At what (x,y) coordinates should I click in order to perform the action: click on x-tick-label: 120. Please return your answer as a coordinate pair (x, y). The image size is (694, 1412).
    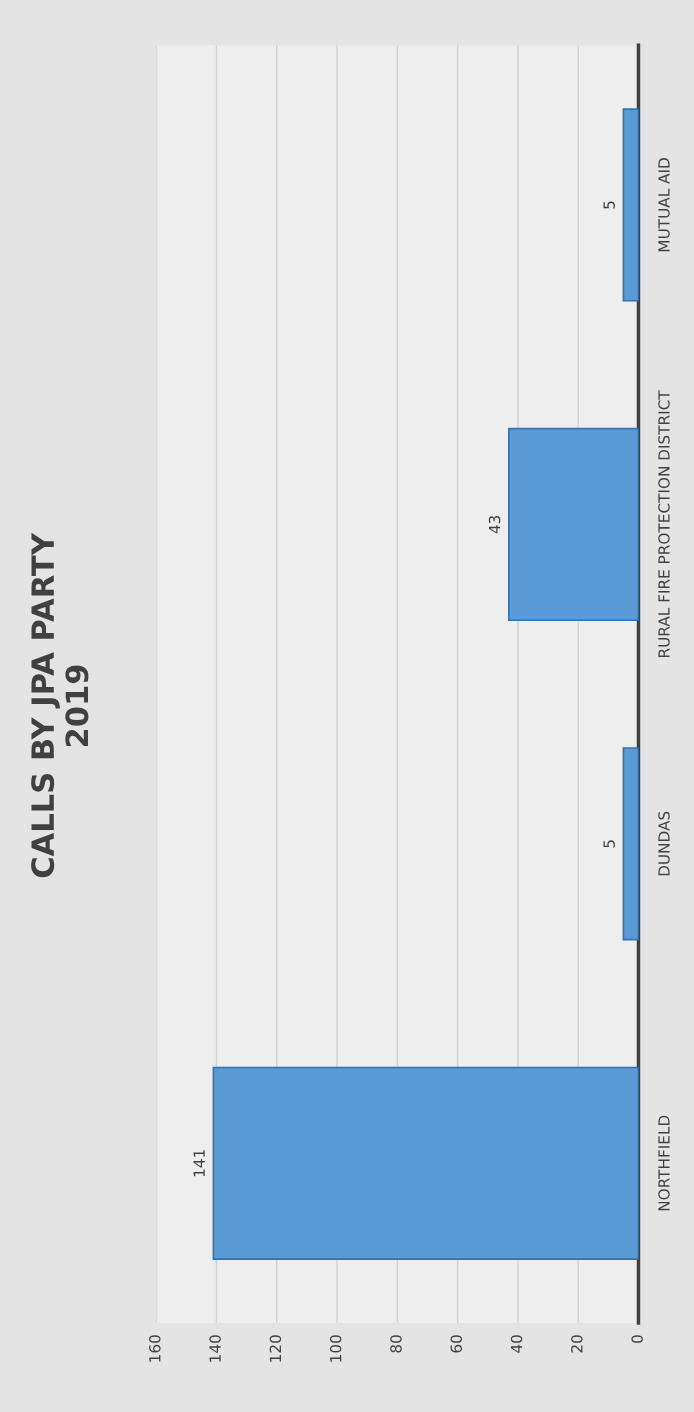
    Looking at the image, I should click on (275, 1348).